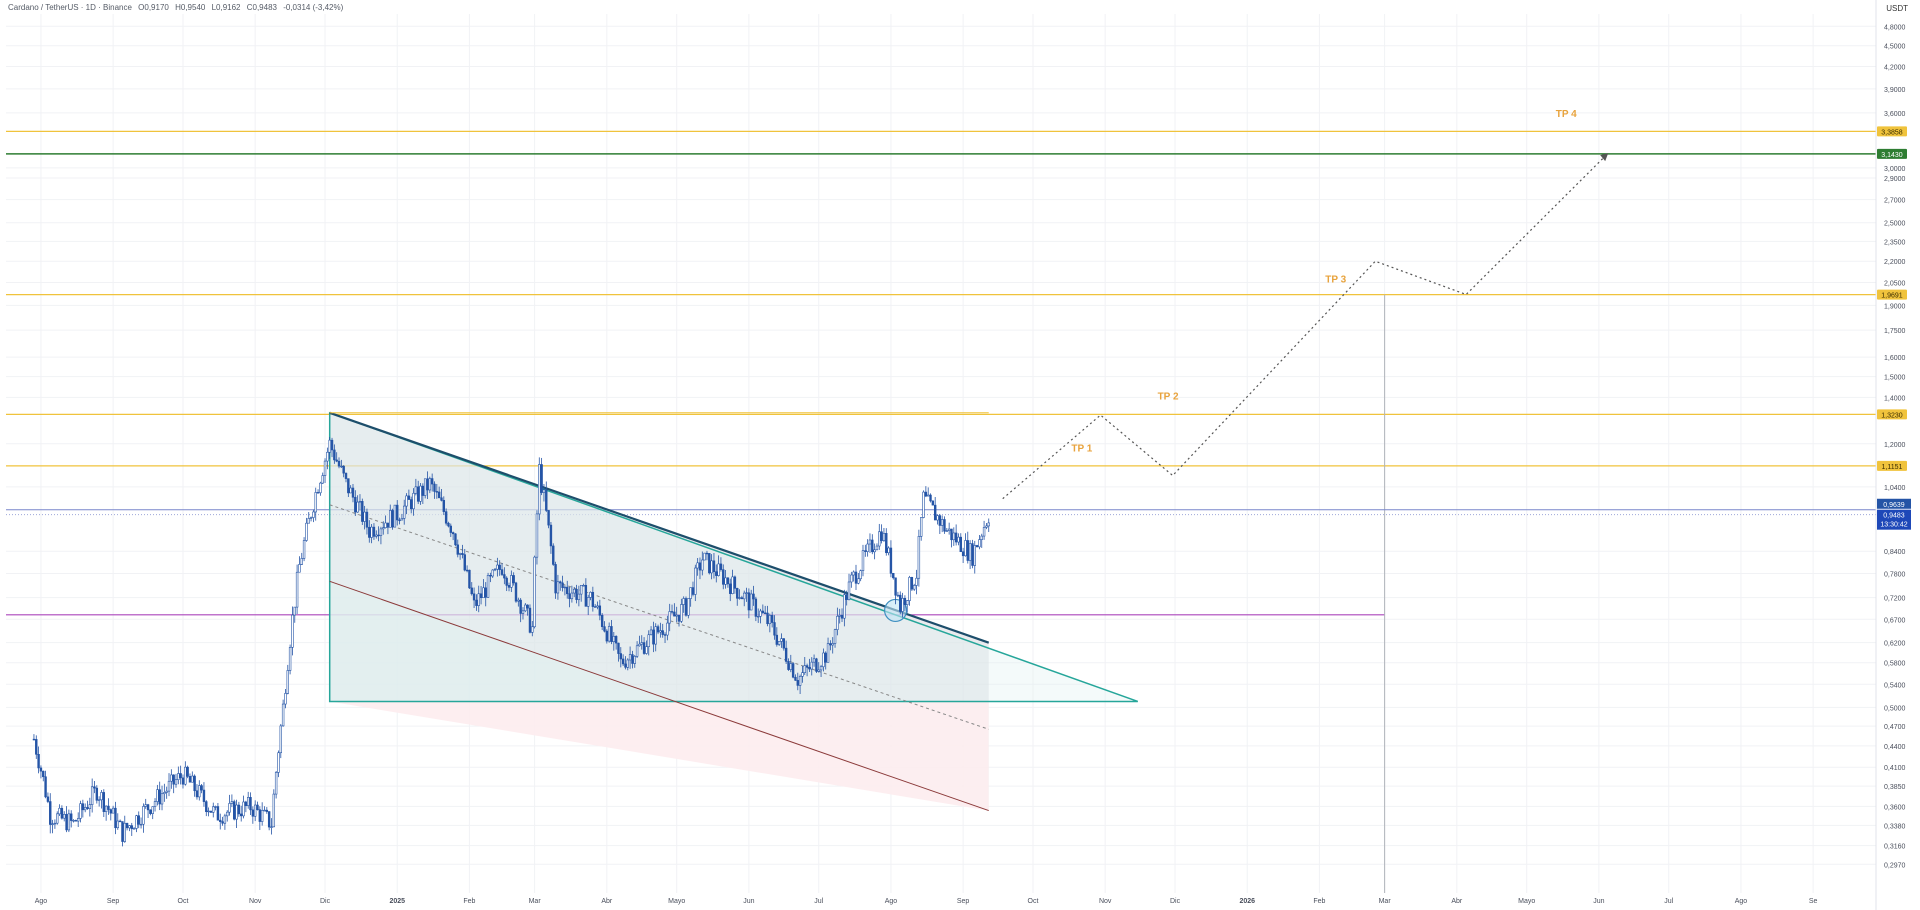  What do you see at coordinates (1081, 448) in the screenshot?
I see `tp-label: TP 1` at bounding box center [1081, 448].